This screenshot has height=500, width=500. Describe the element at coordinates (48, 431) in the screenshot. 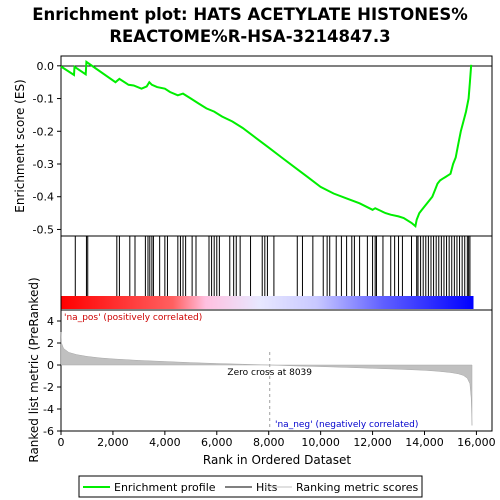

I see `metric-ytick-label: -6` at that location.